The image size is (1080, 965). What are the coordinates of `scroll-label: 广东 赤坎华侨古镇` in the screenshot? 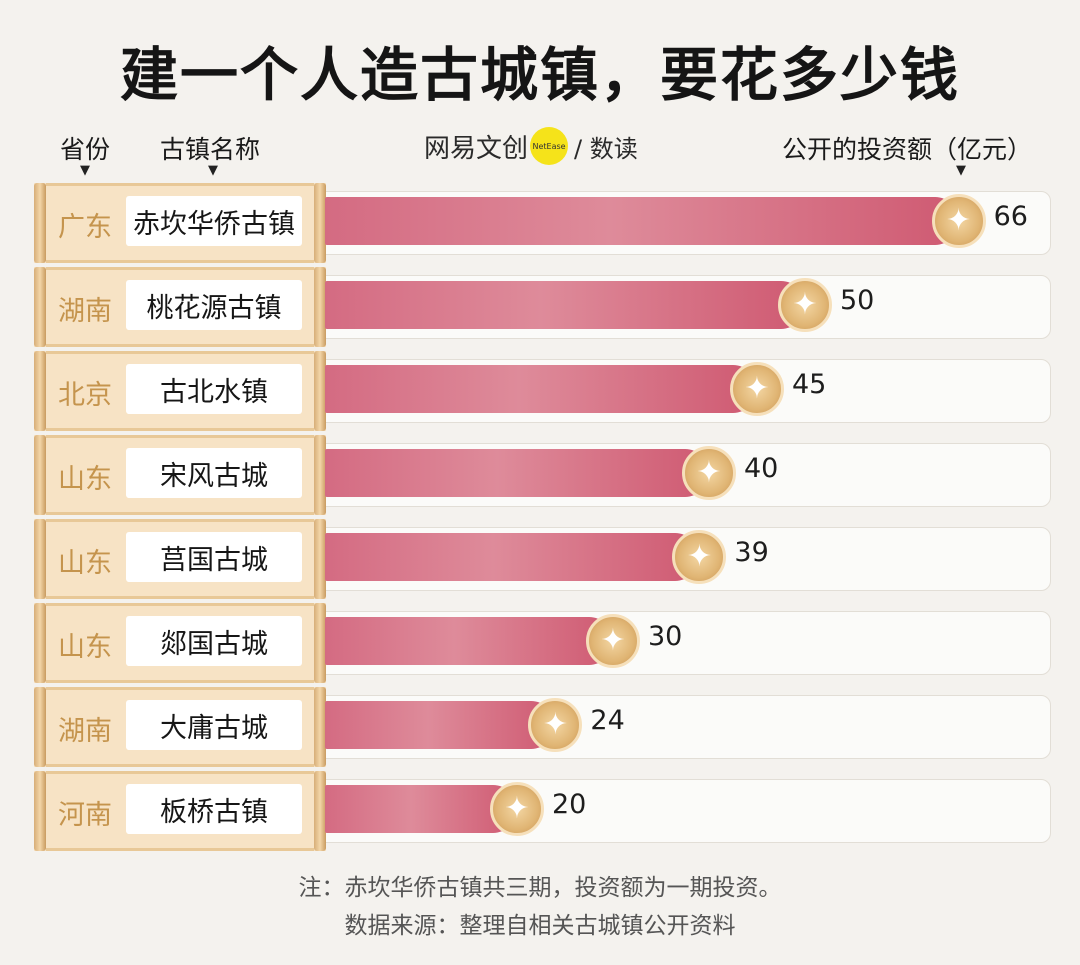 It's located at (180, 223).